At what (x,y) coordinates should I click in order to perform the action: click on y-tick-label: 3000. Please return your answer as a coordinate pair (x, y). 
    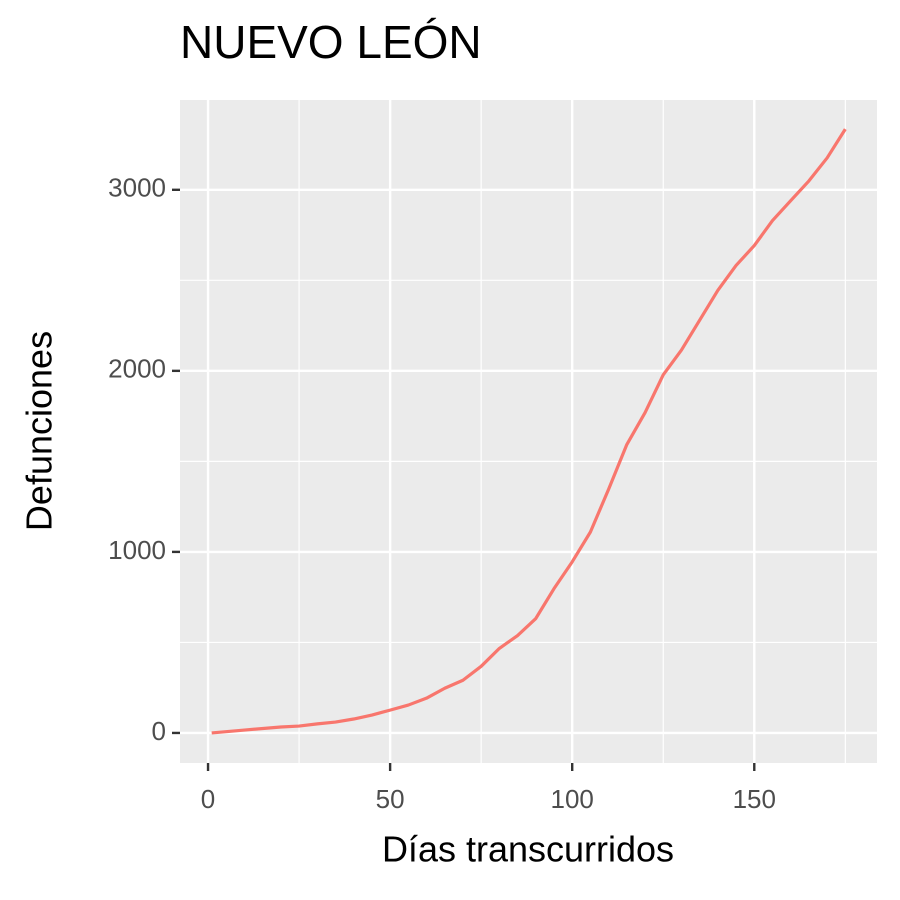
    Looking at the image, I should click on (137, 188).